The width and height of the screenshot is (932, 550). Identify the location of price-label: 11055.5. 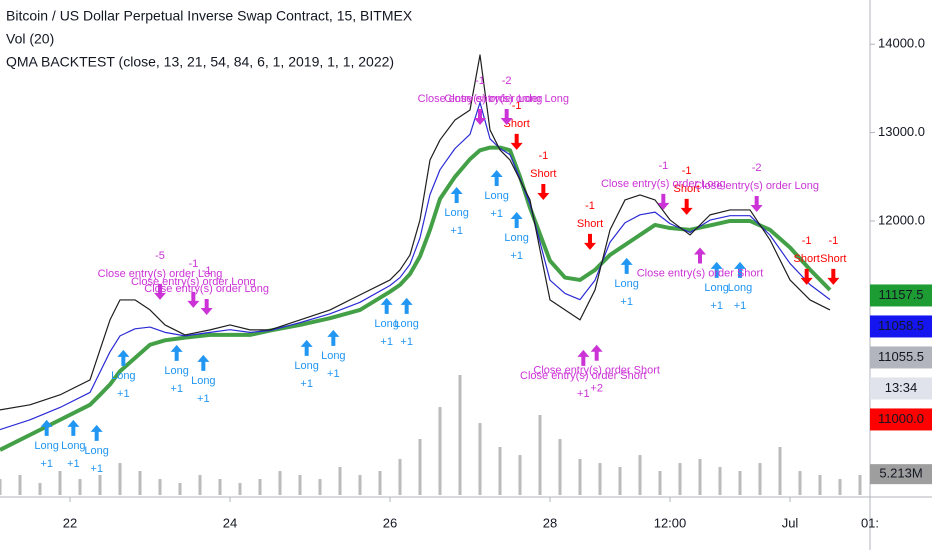
(901, 356).